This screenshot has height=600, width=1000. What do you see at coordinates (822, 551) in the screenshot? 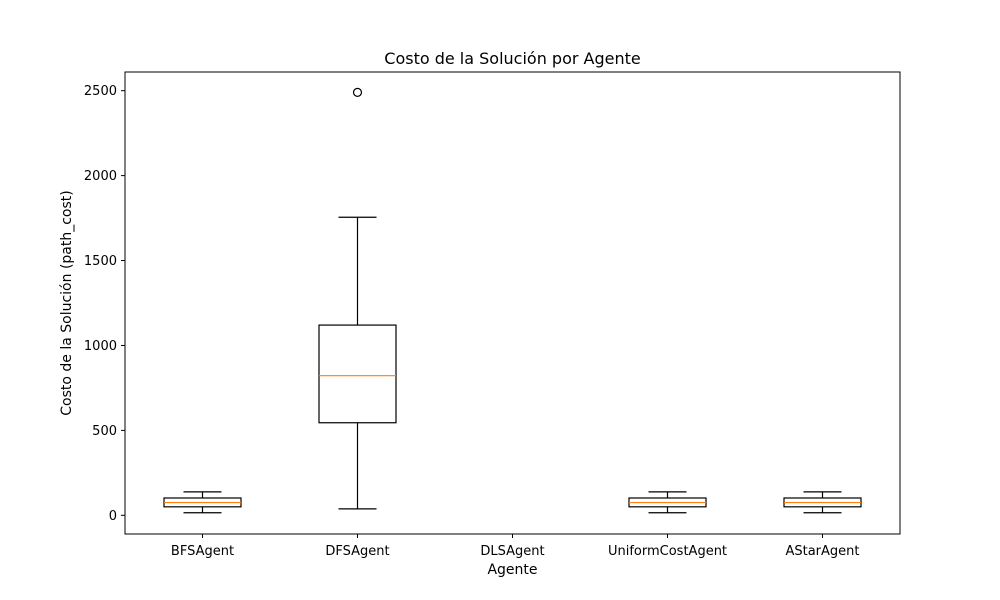
I see `x-tick-label: AStarAgent` at bounding box center [822, 551].